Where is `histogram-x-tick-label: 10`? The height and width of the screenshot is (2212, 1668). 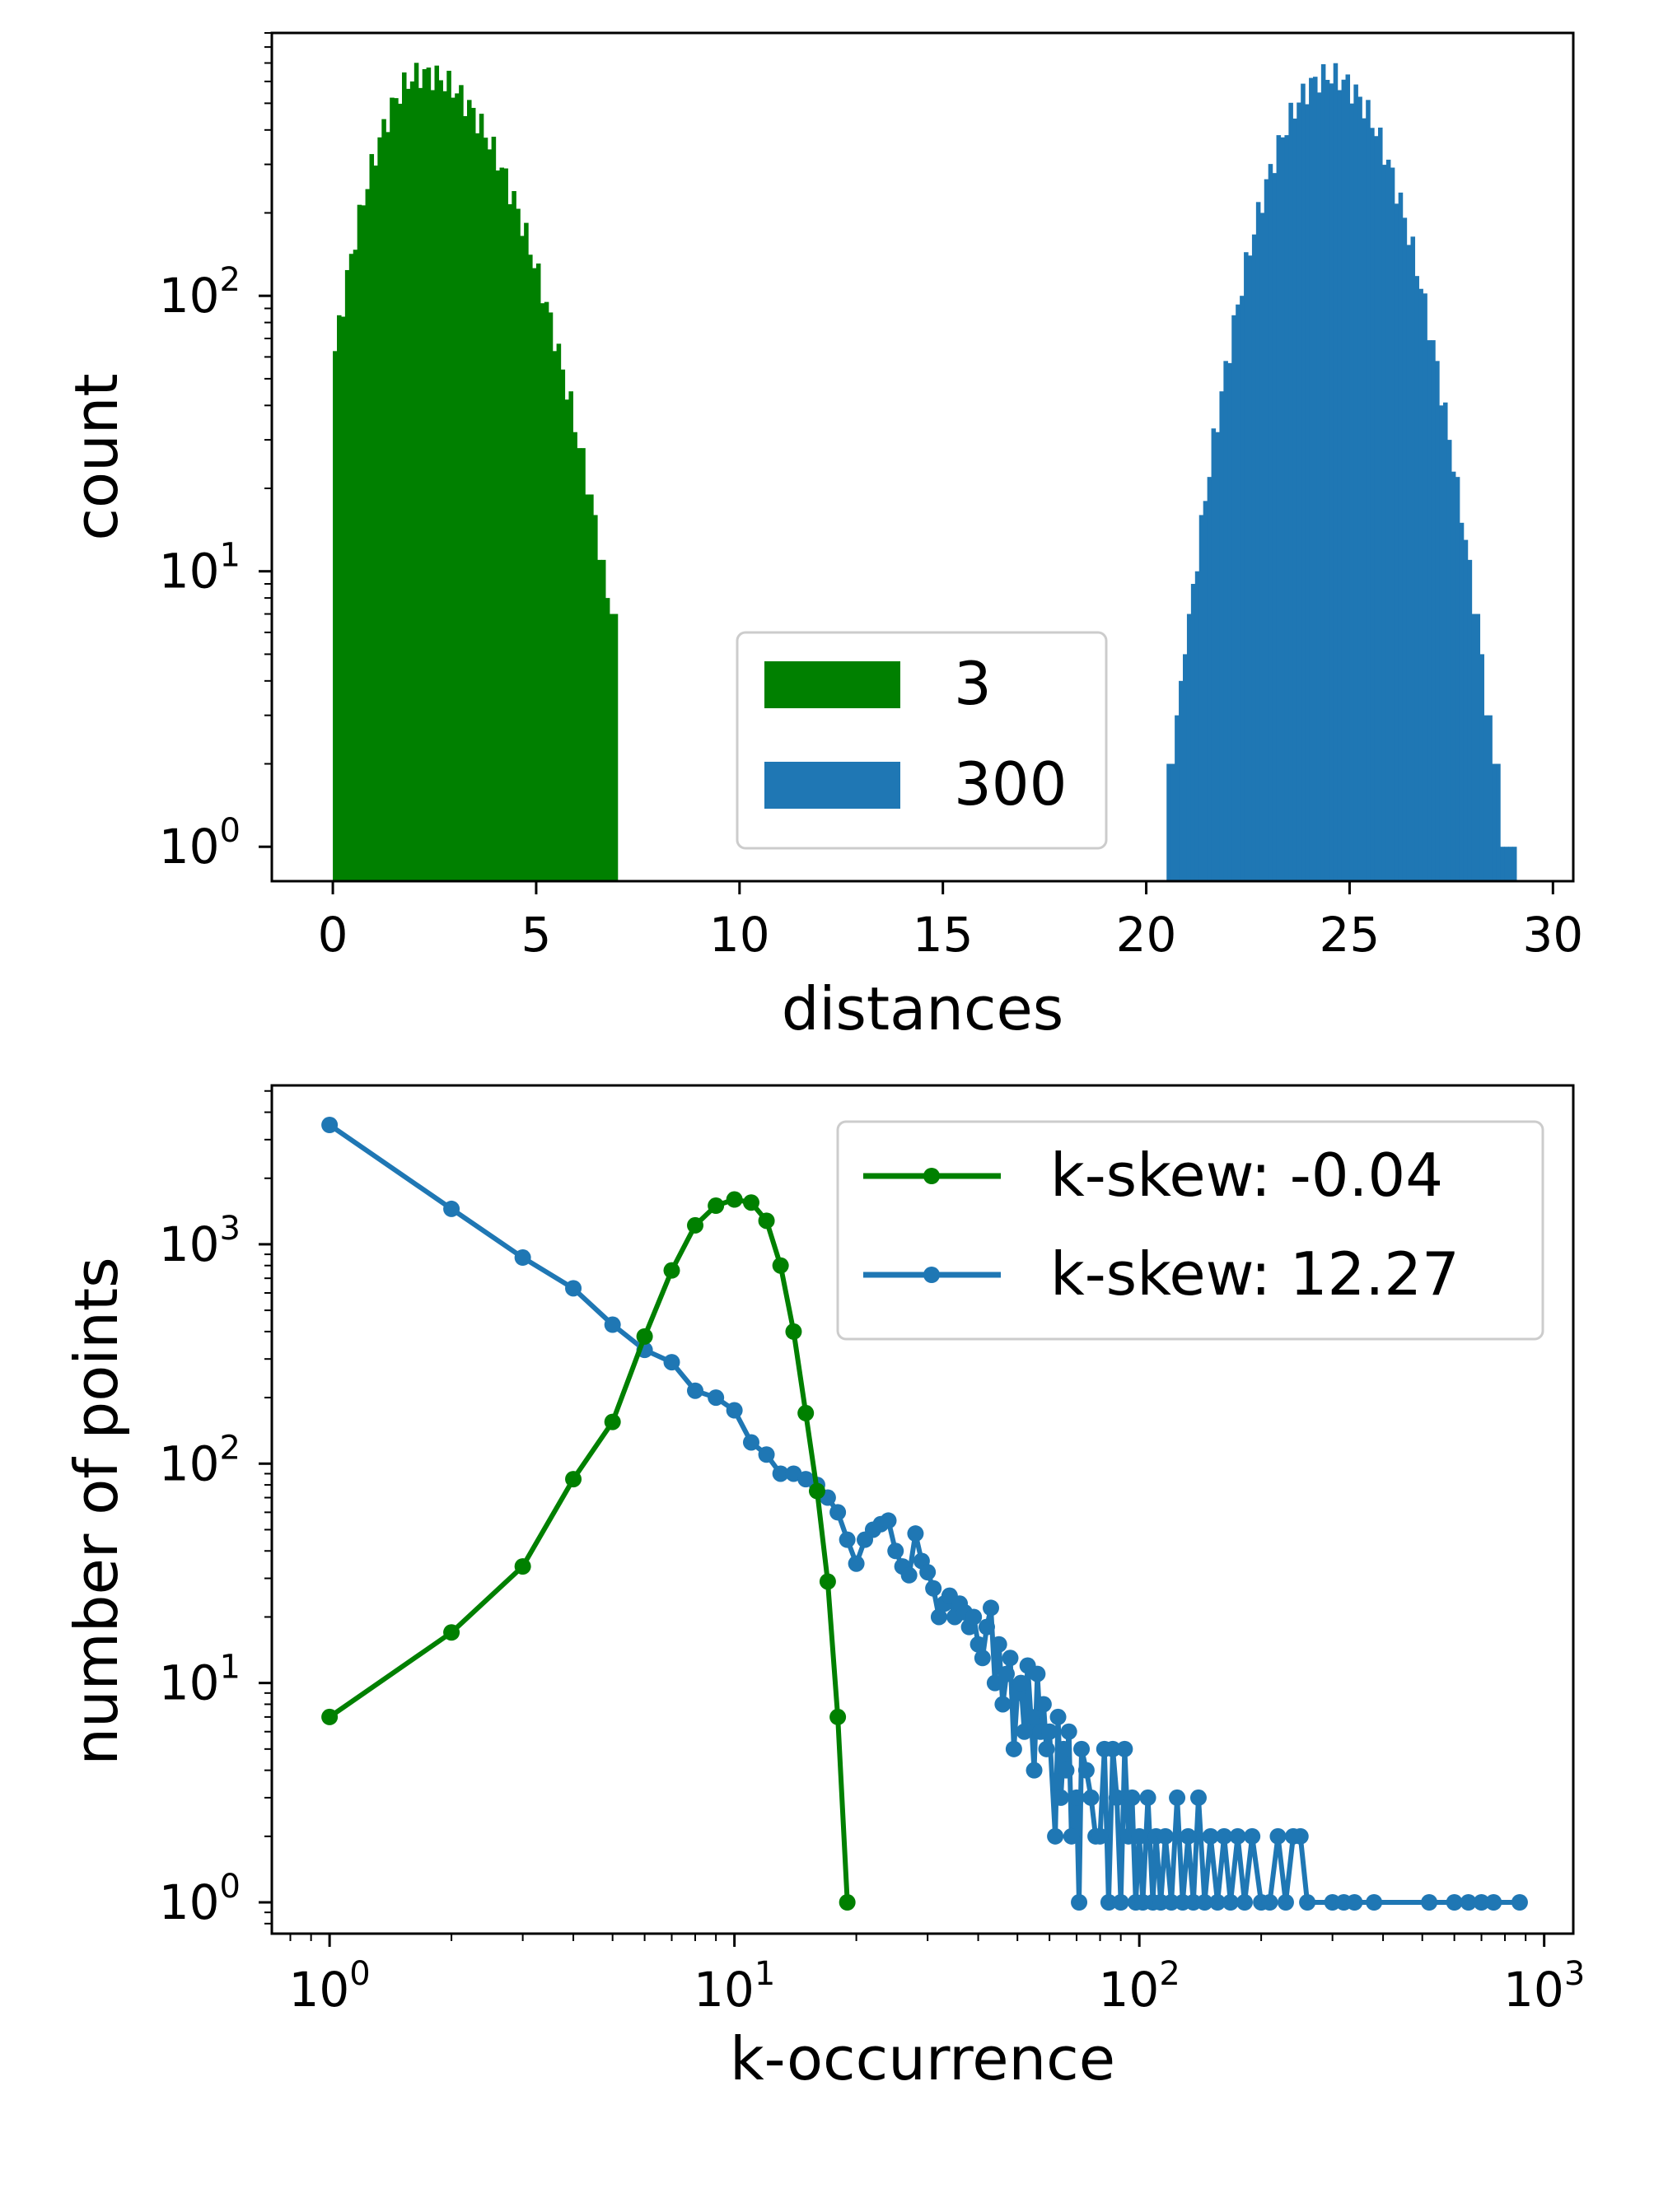
histogram-x-tick-label: 10 is located at coordinates (739, 935).